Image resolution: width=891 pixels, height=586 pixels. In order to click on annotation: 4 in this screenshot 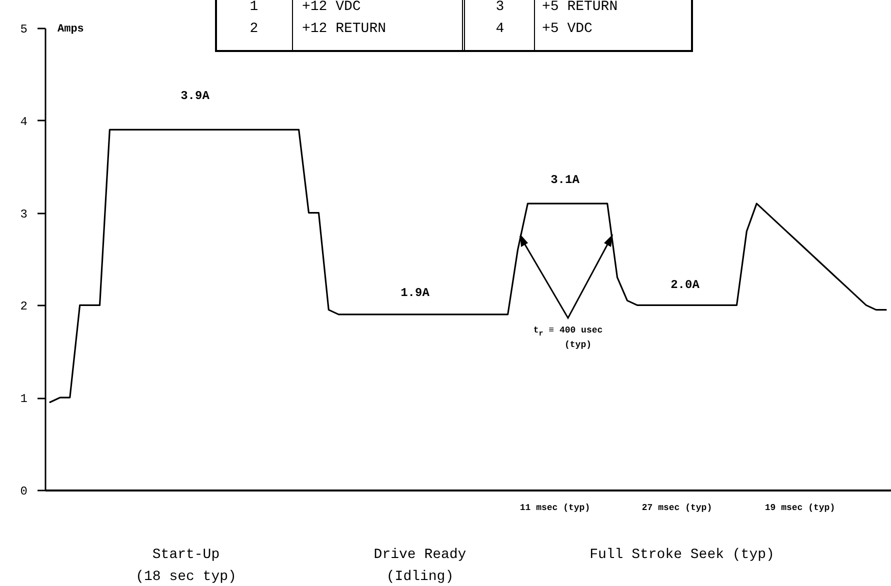, I will do `click(500, 29)`.